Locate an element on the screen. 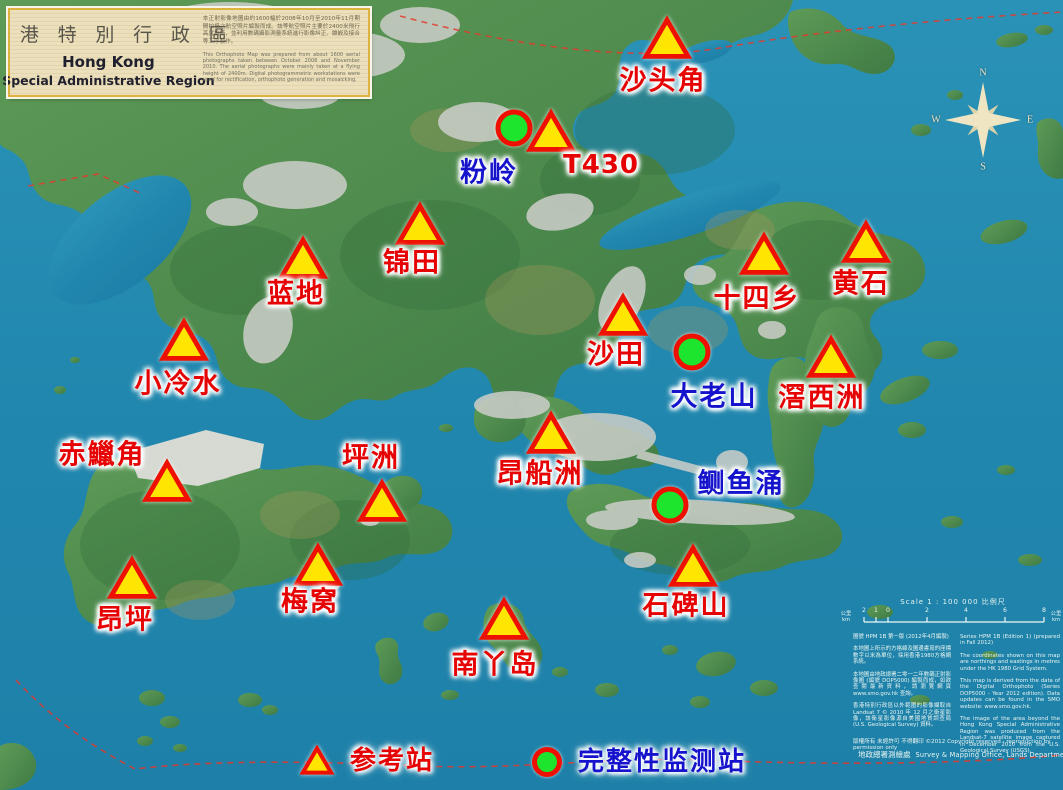  crooked-island-group is located at coordinates (841, 41).